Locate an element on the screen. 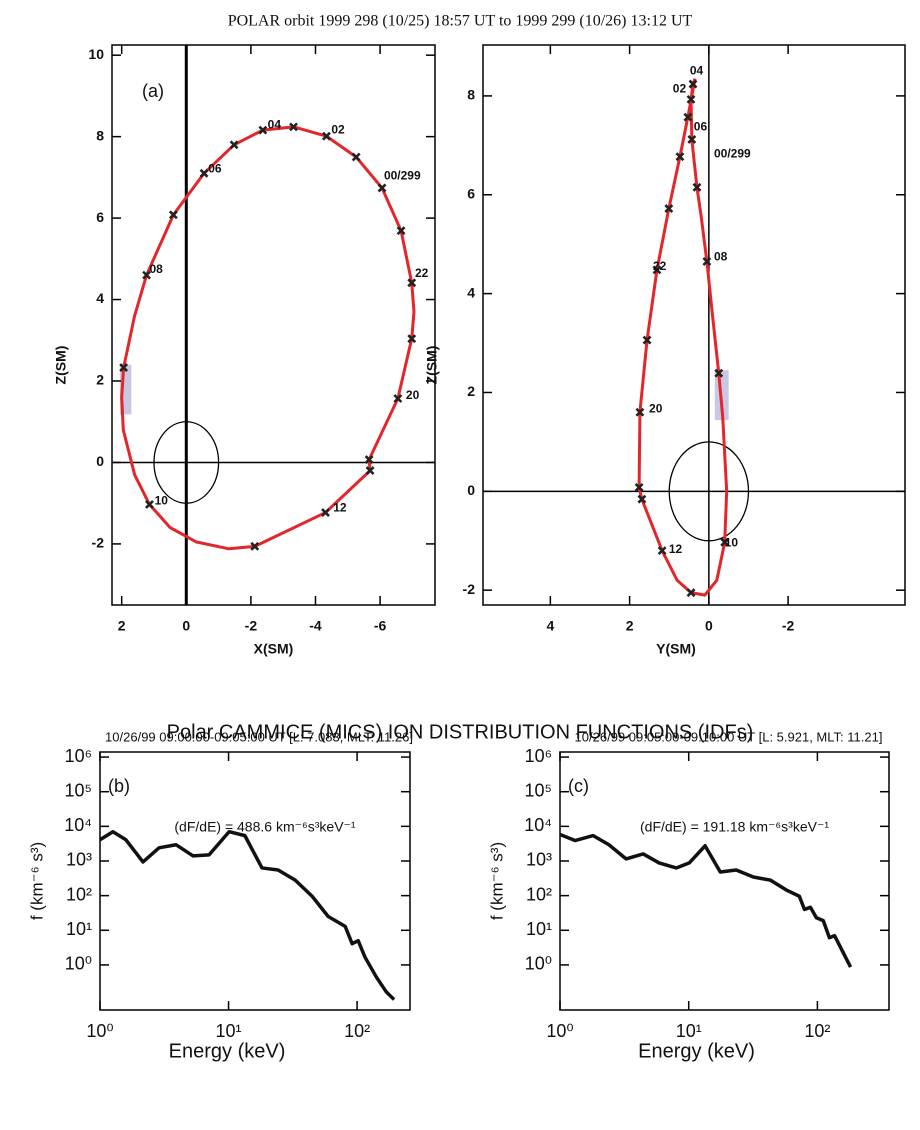  panel-label: (a) is located at coordinates (153, 91).